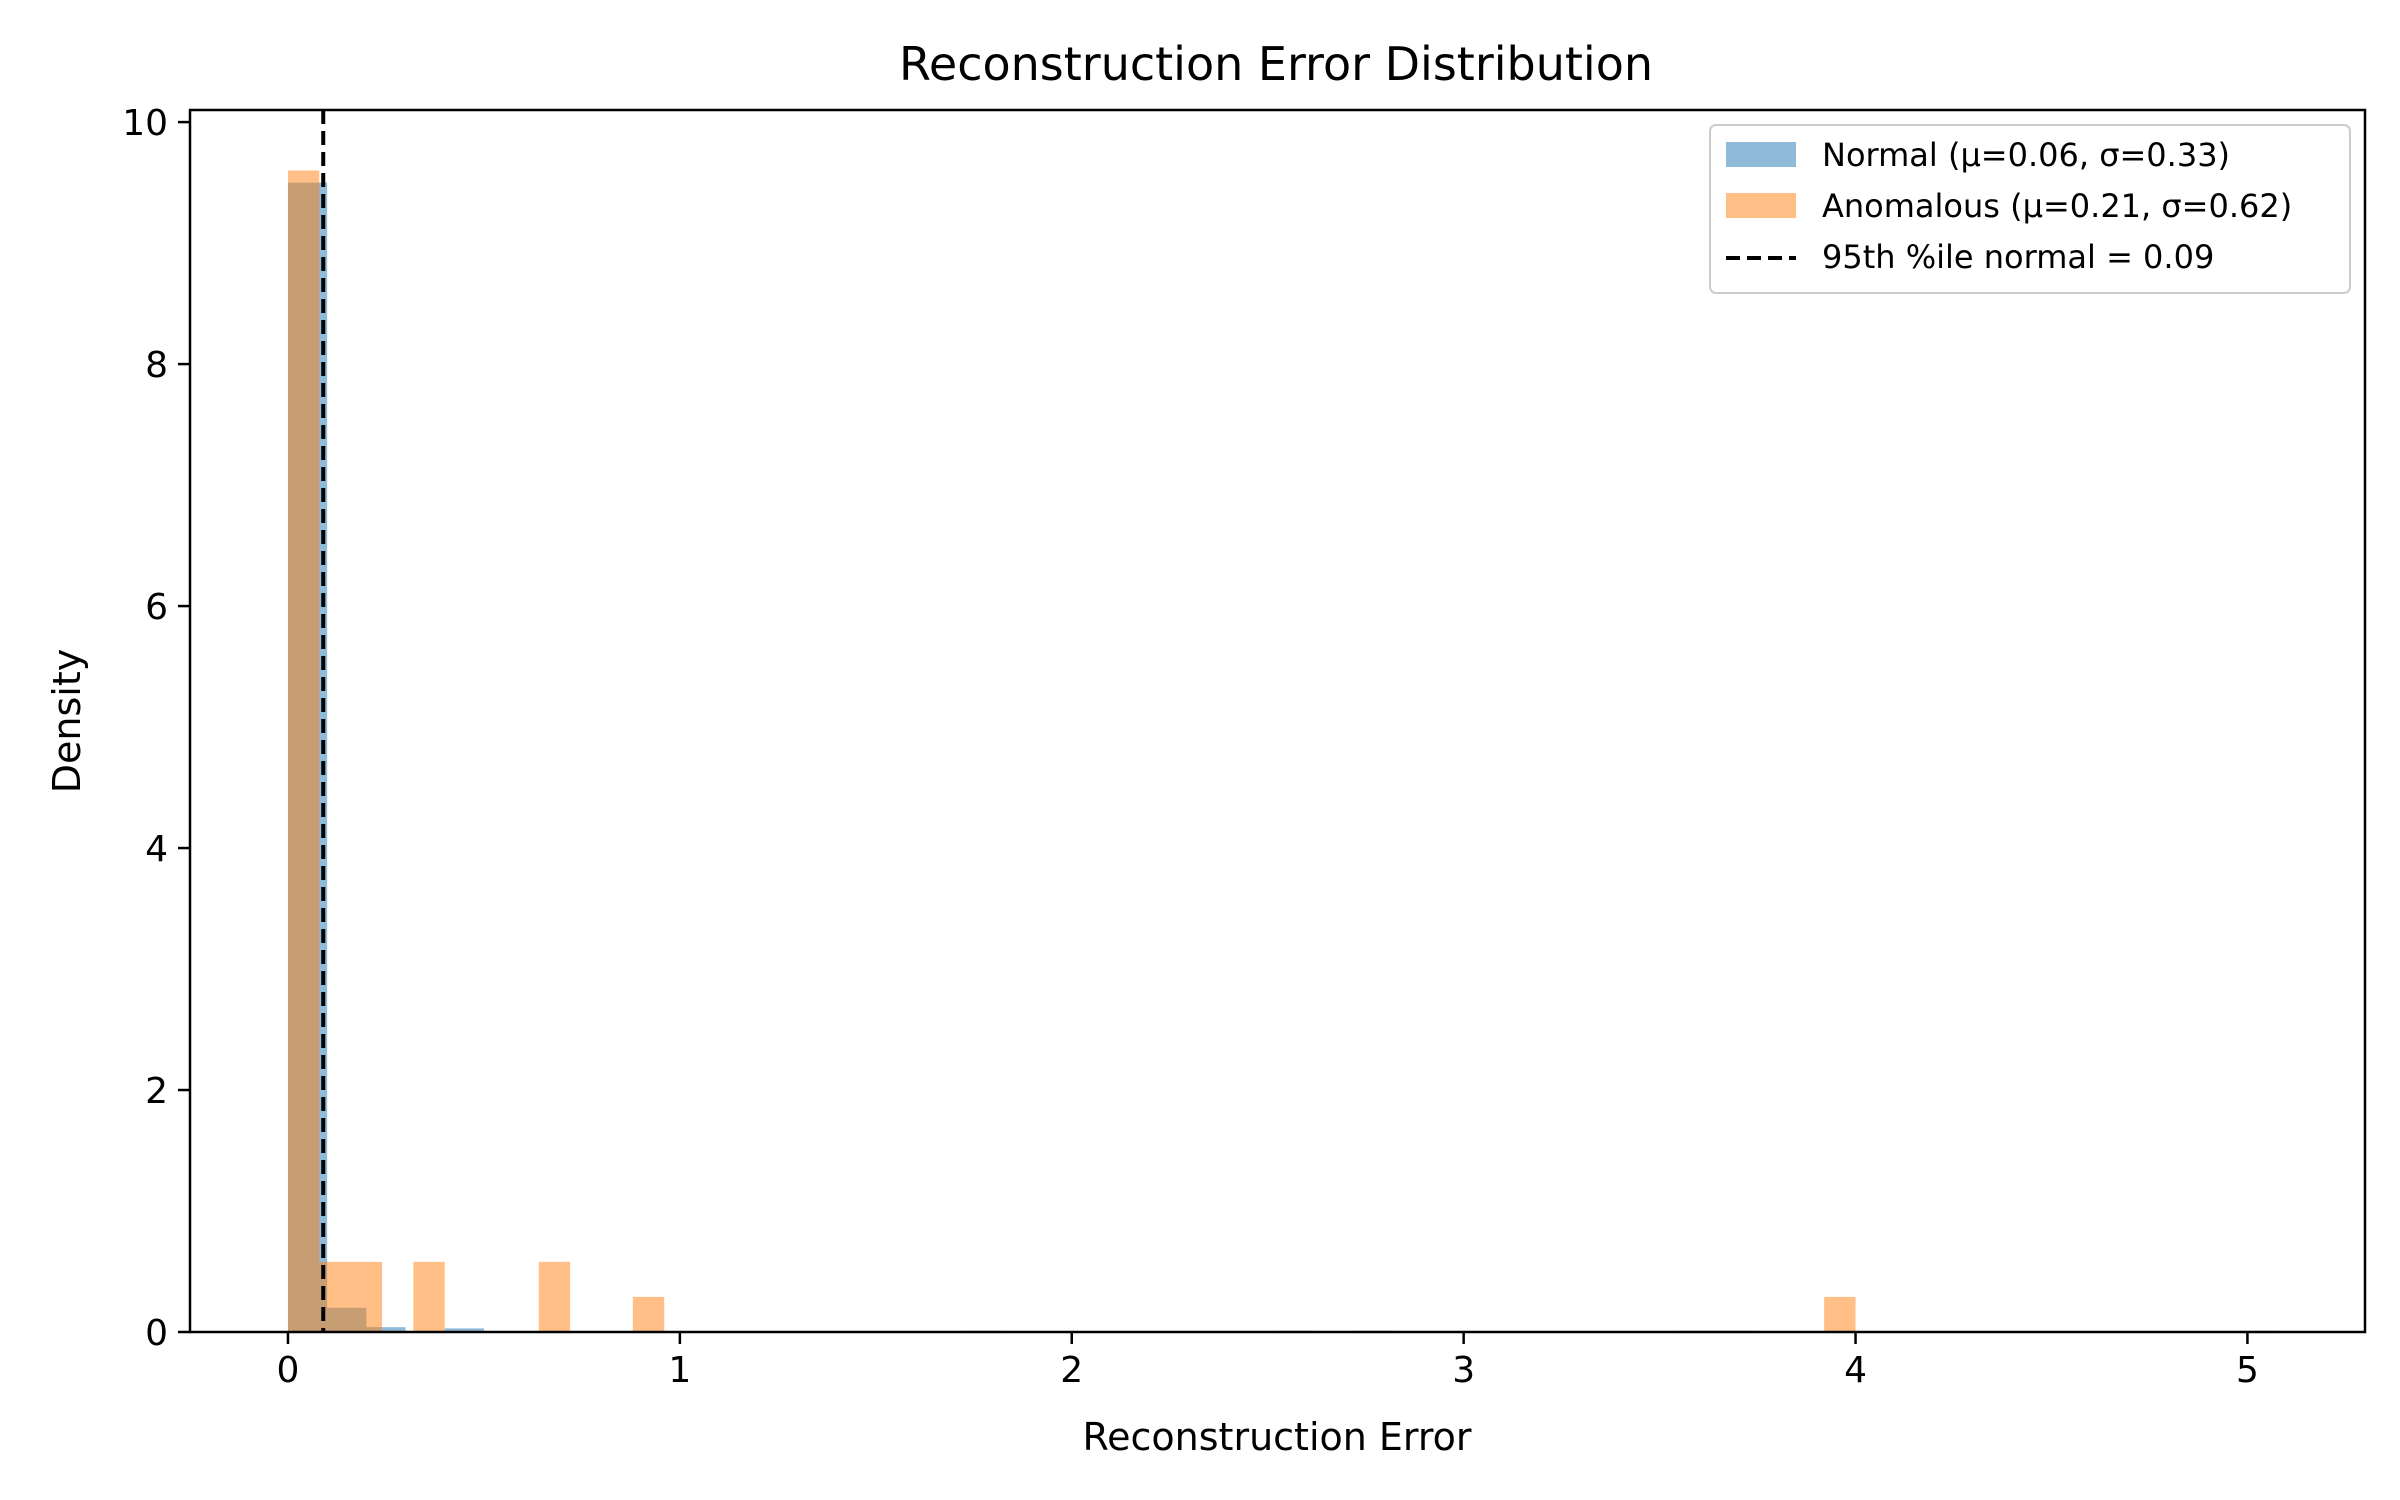 Image resolution: width=2400 pixels, height=1500 pixels. Describe the element at coordinates (288, 1370) in the screenshot. I see `x-tick-label: 0` at that location.